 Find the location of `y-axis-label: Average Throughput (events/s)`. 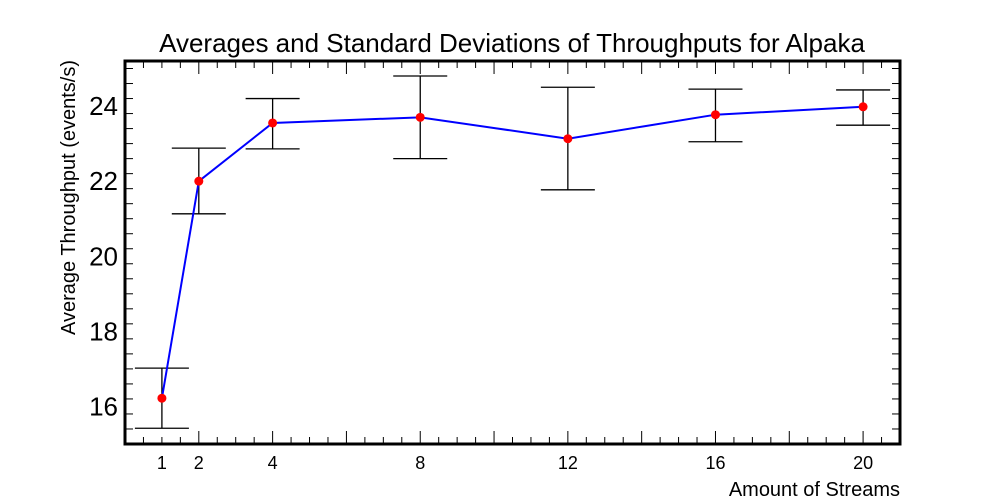

y-axis-label: Average Throughput (events/s) is located at coordinates (69, 197).